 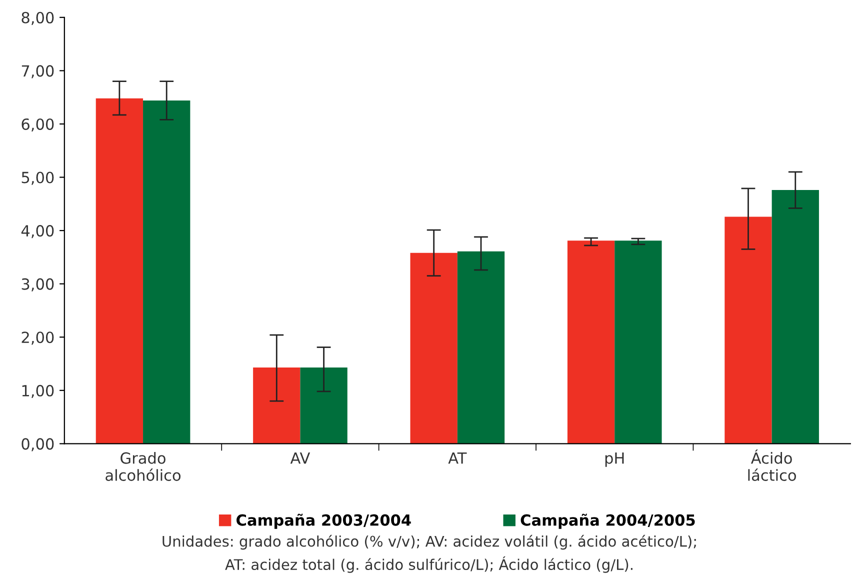 What do you see at coordinates (38, 178) in the screenshot?
I see `y-tick-label: 5,00` at bounding box center [38, 178].